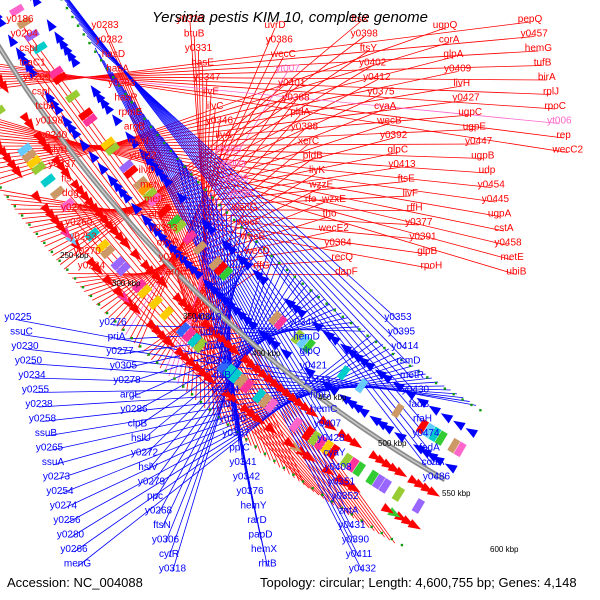 The width and height of the screenshot is (600, 600). I want to click on gene-label: y0341, so click(243, 462).